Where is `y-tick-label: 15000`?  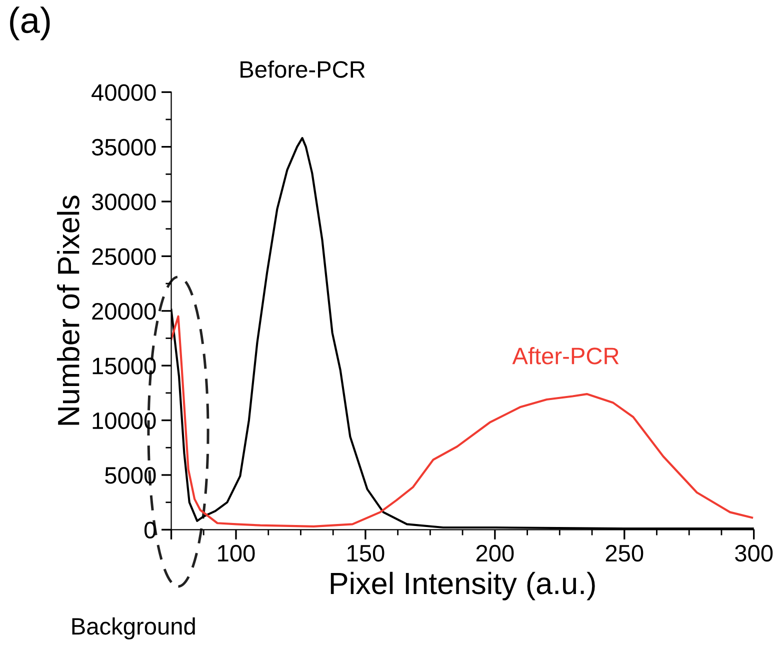 y-tick-label: 15000 is located at coordinates (124, 366).